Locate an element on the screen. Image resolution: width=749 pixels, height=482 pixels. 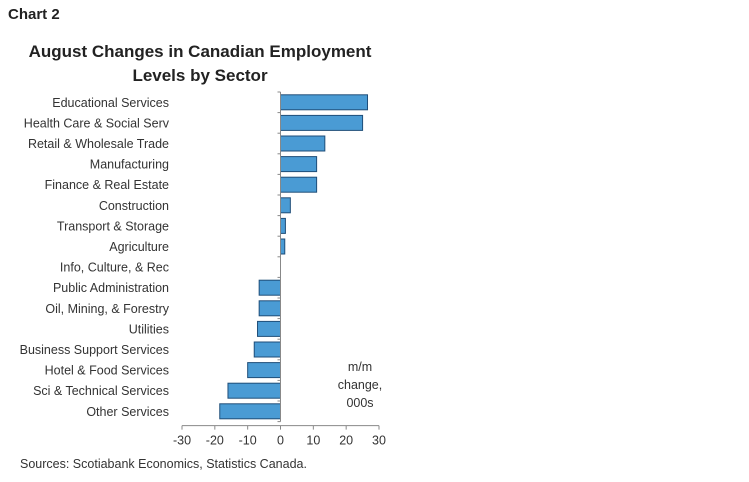
category-label: Retail & Wholesale Trade is located at coordinates (98, 144).